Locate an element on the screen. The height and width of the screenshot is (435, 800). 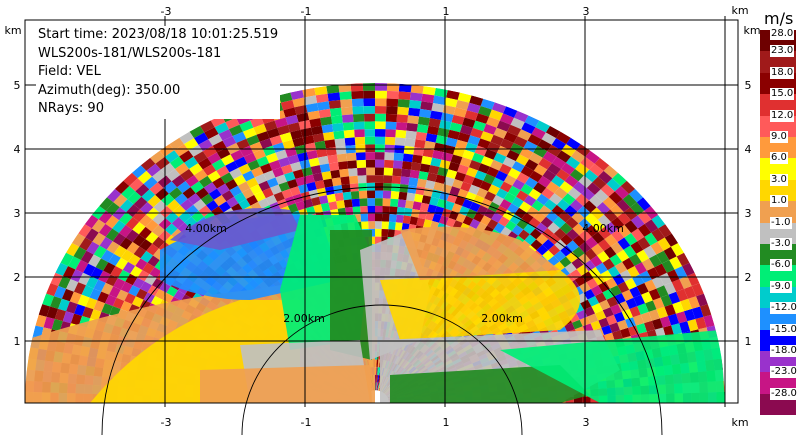
x-tick-top: 1 is located at coordinates (446, 11).